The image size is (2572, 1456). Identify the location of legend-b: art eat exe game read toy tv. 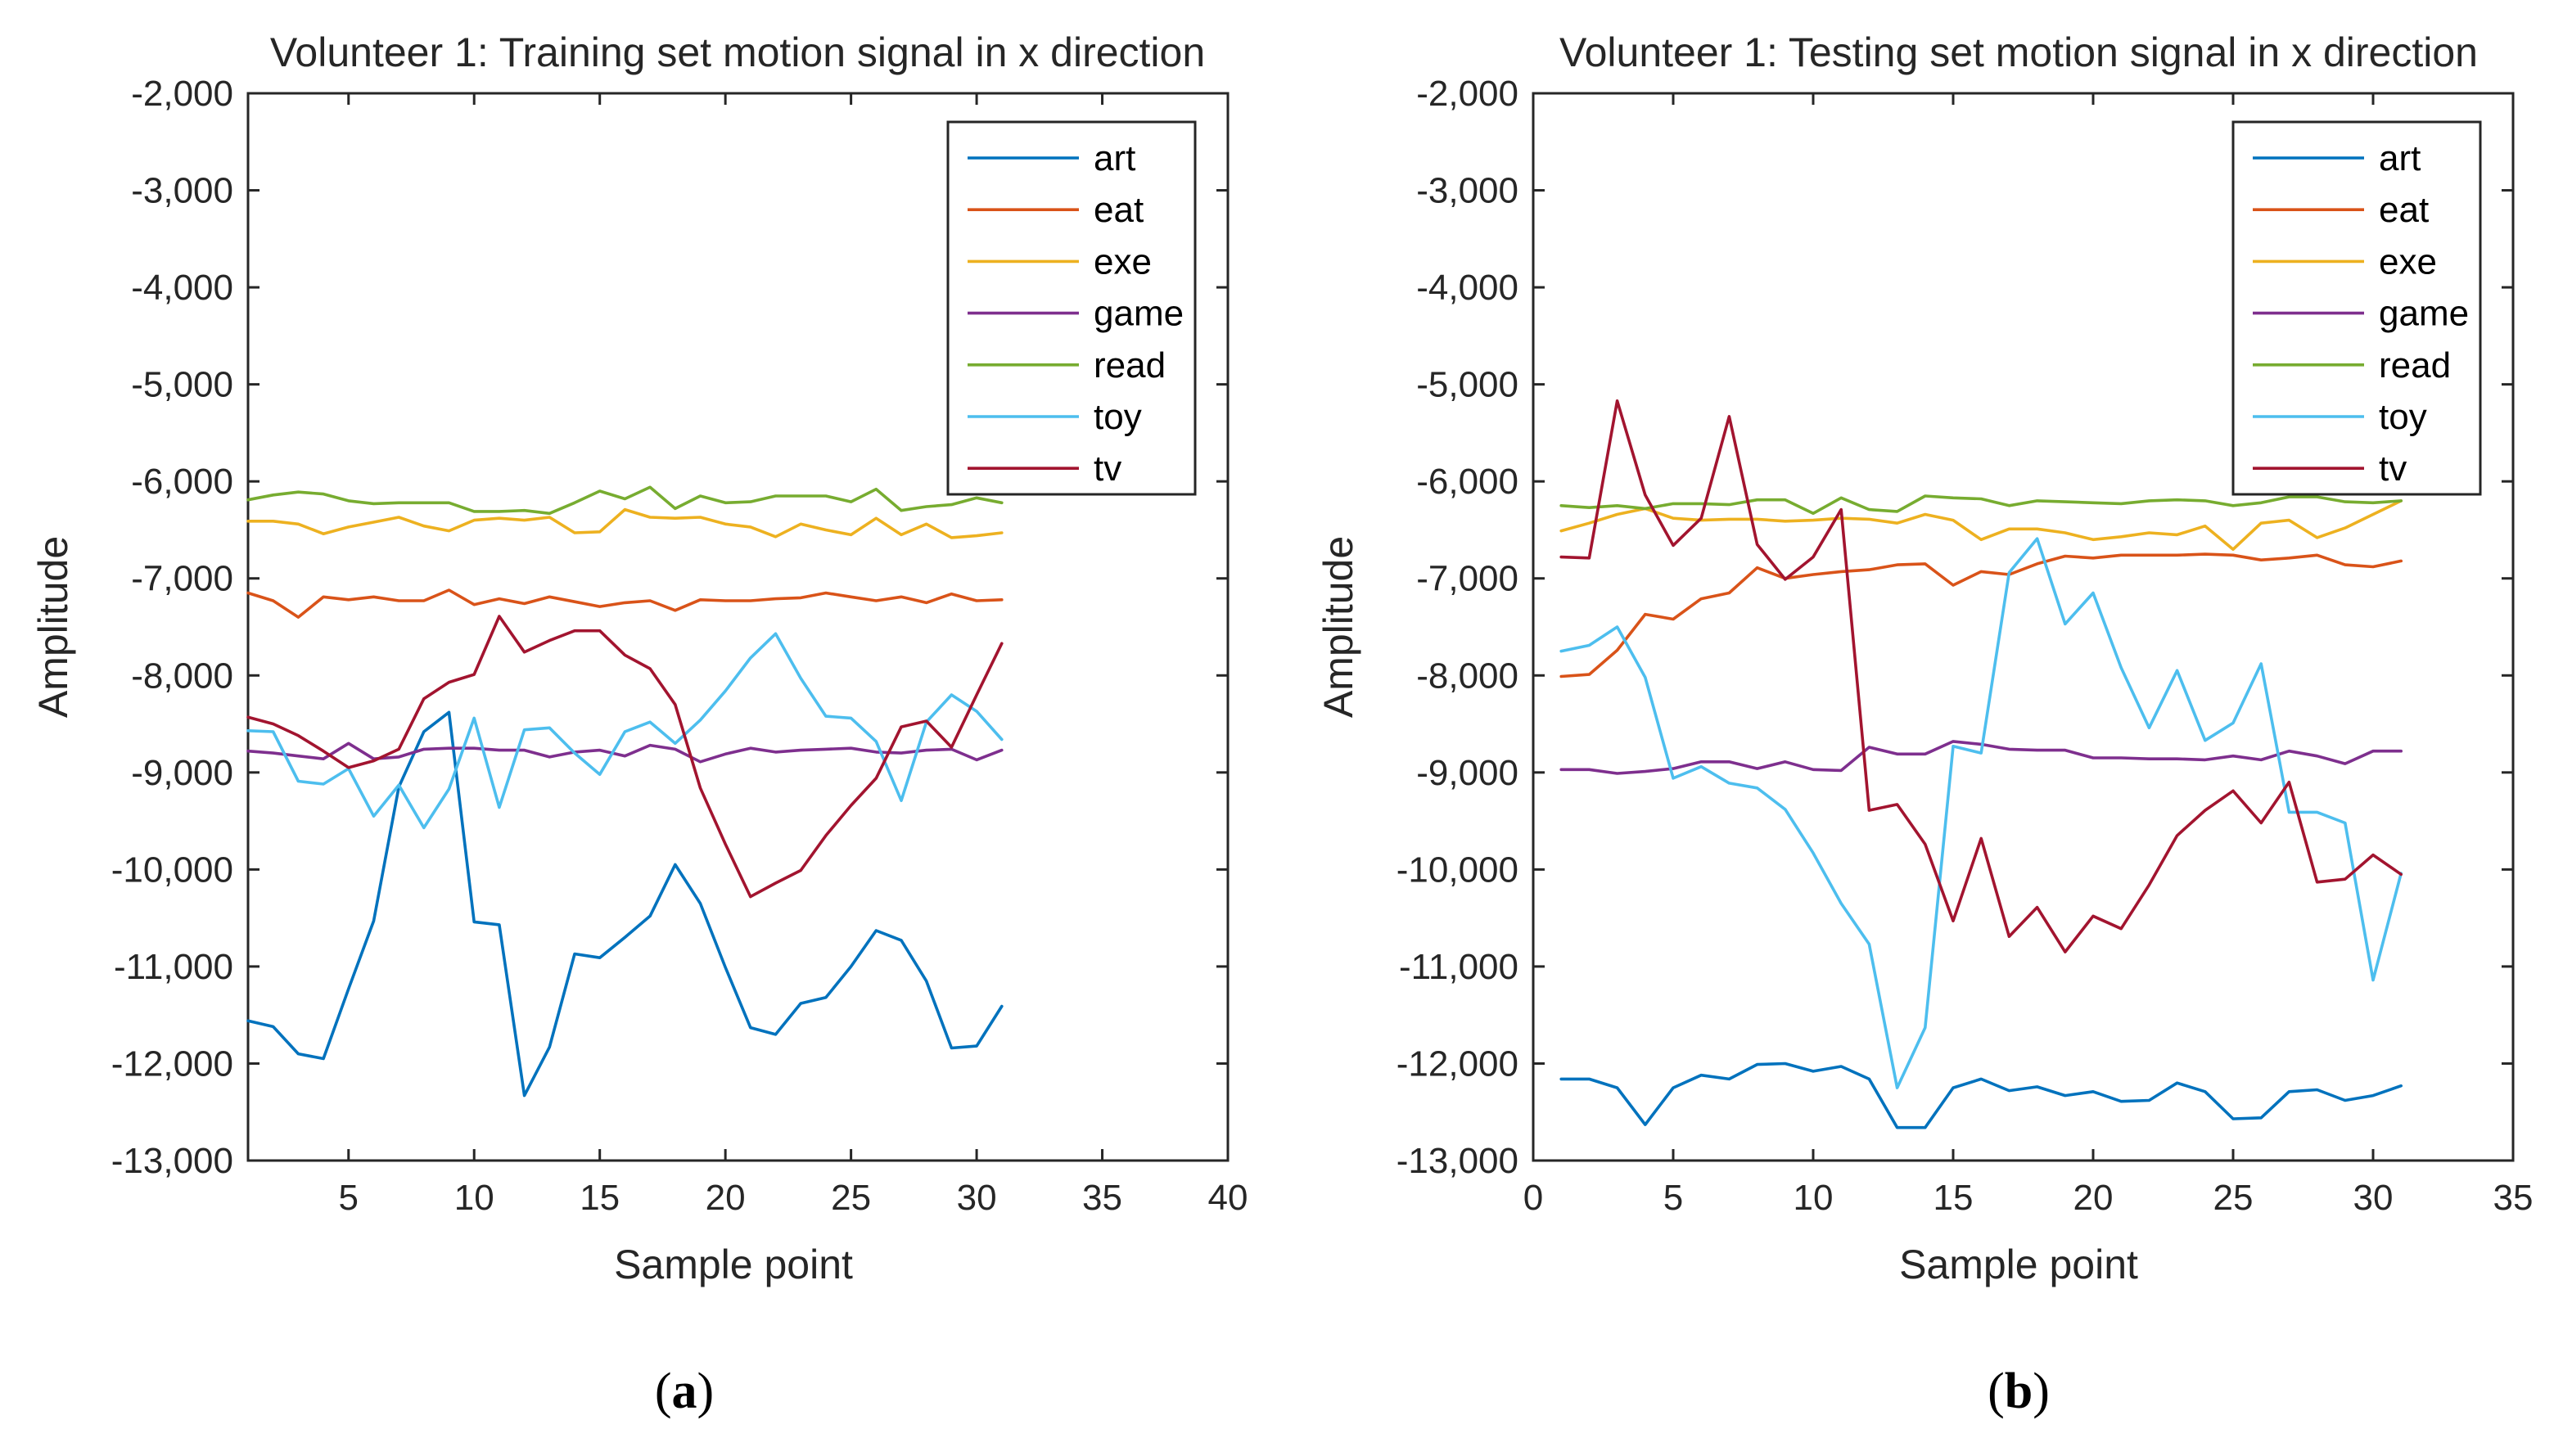
(2356, 308).